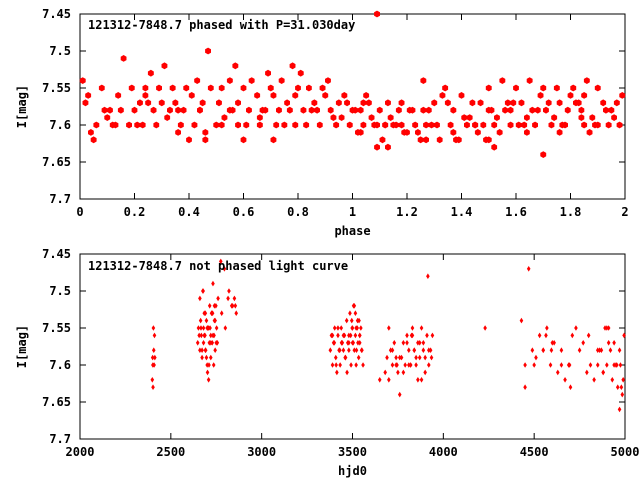 The height and width of the screenshot is (480, 640). I want to click on x-tick-label: 1, so click(352, 212).